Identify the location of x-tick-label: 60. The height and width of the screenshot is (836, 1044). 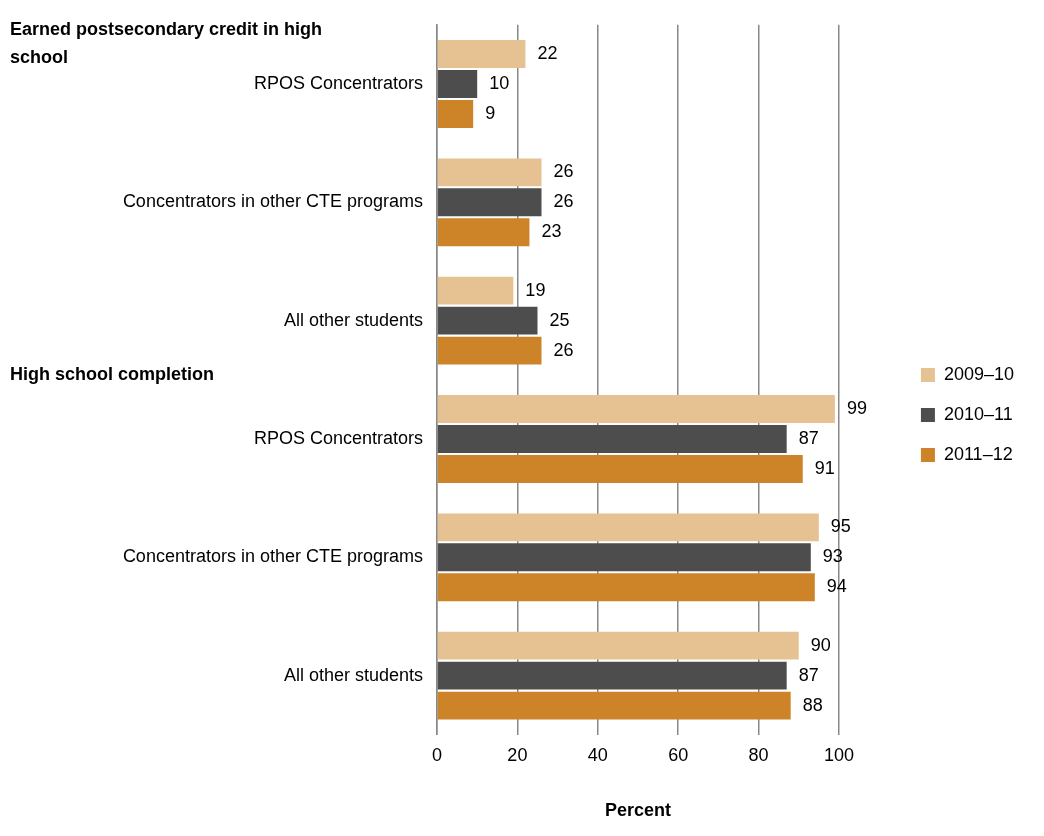
(678, 754).